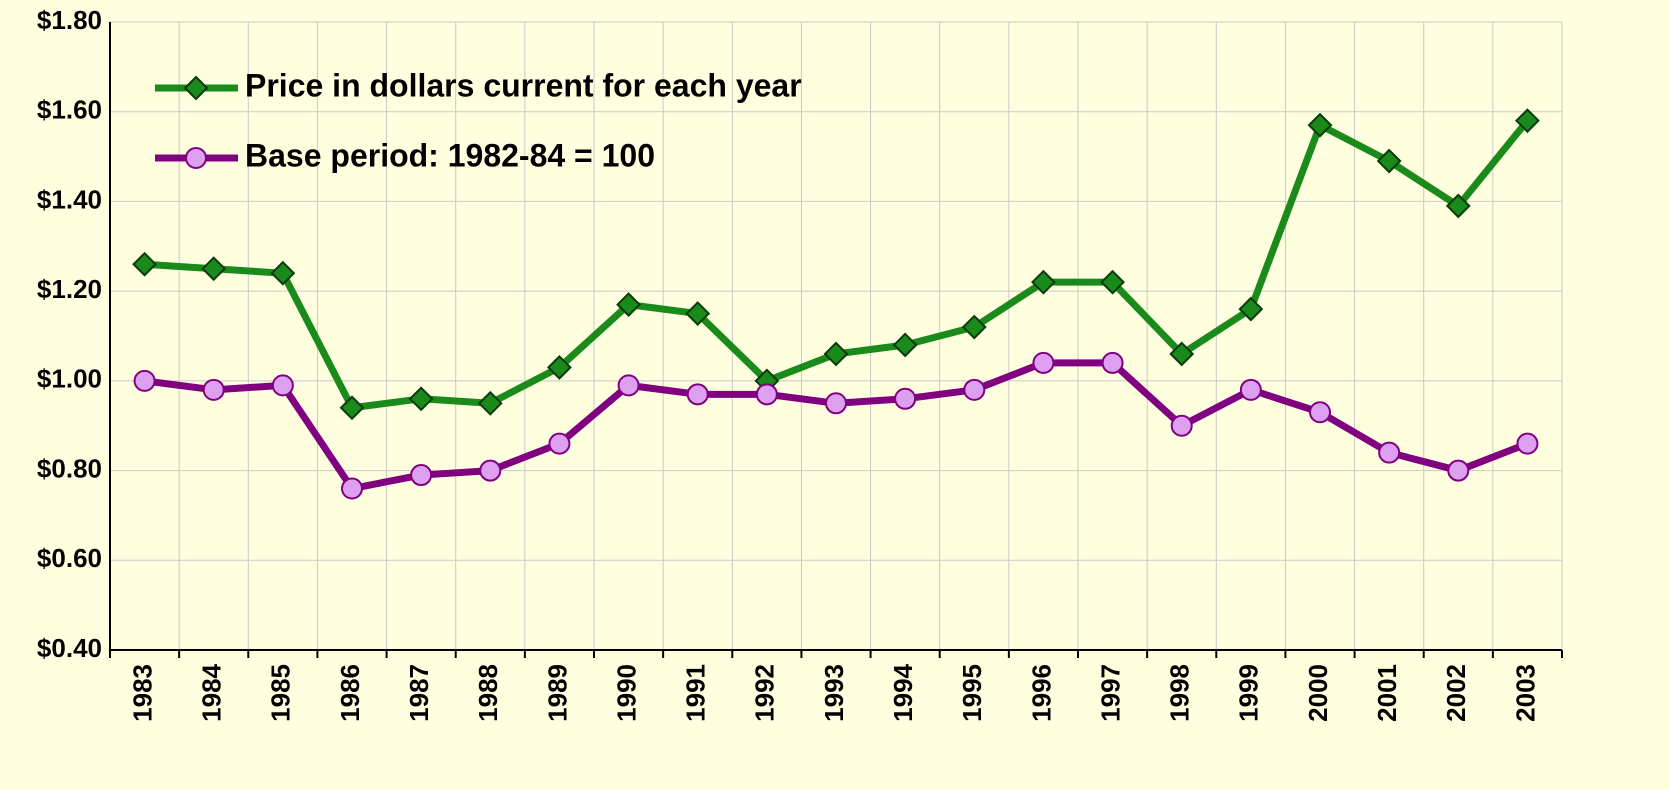  Describe the element at coordinates (1387, 693) in the screenshot. I see `x-tick-label: 2001` at that location.